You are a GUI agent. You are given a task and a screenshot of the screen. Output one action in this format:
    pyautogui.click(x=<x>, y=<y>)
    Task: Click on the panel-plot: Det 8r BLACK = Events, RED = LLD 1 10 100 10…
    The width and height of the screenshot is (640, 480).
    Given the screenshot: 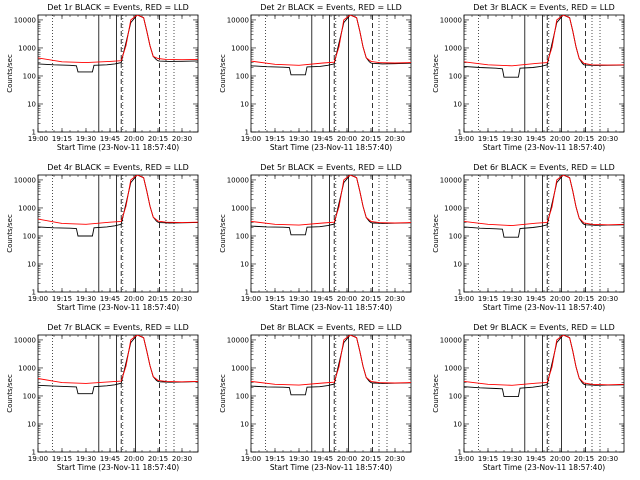 What is the action you would take?
    pyautogui.click(x=315, y=397)
    